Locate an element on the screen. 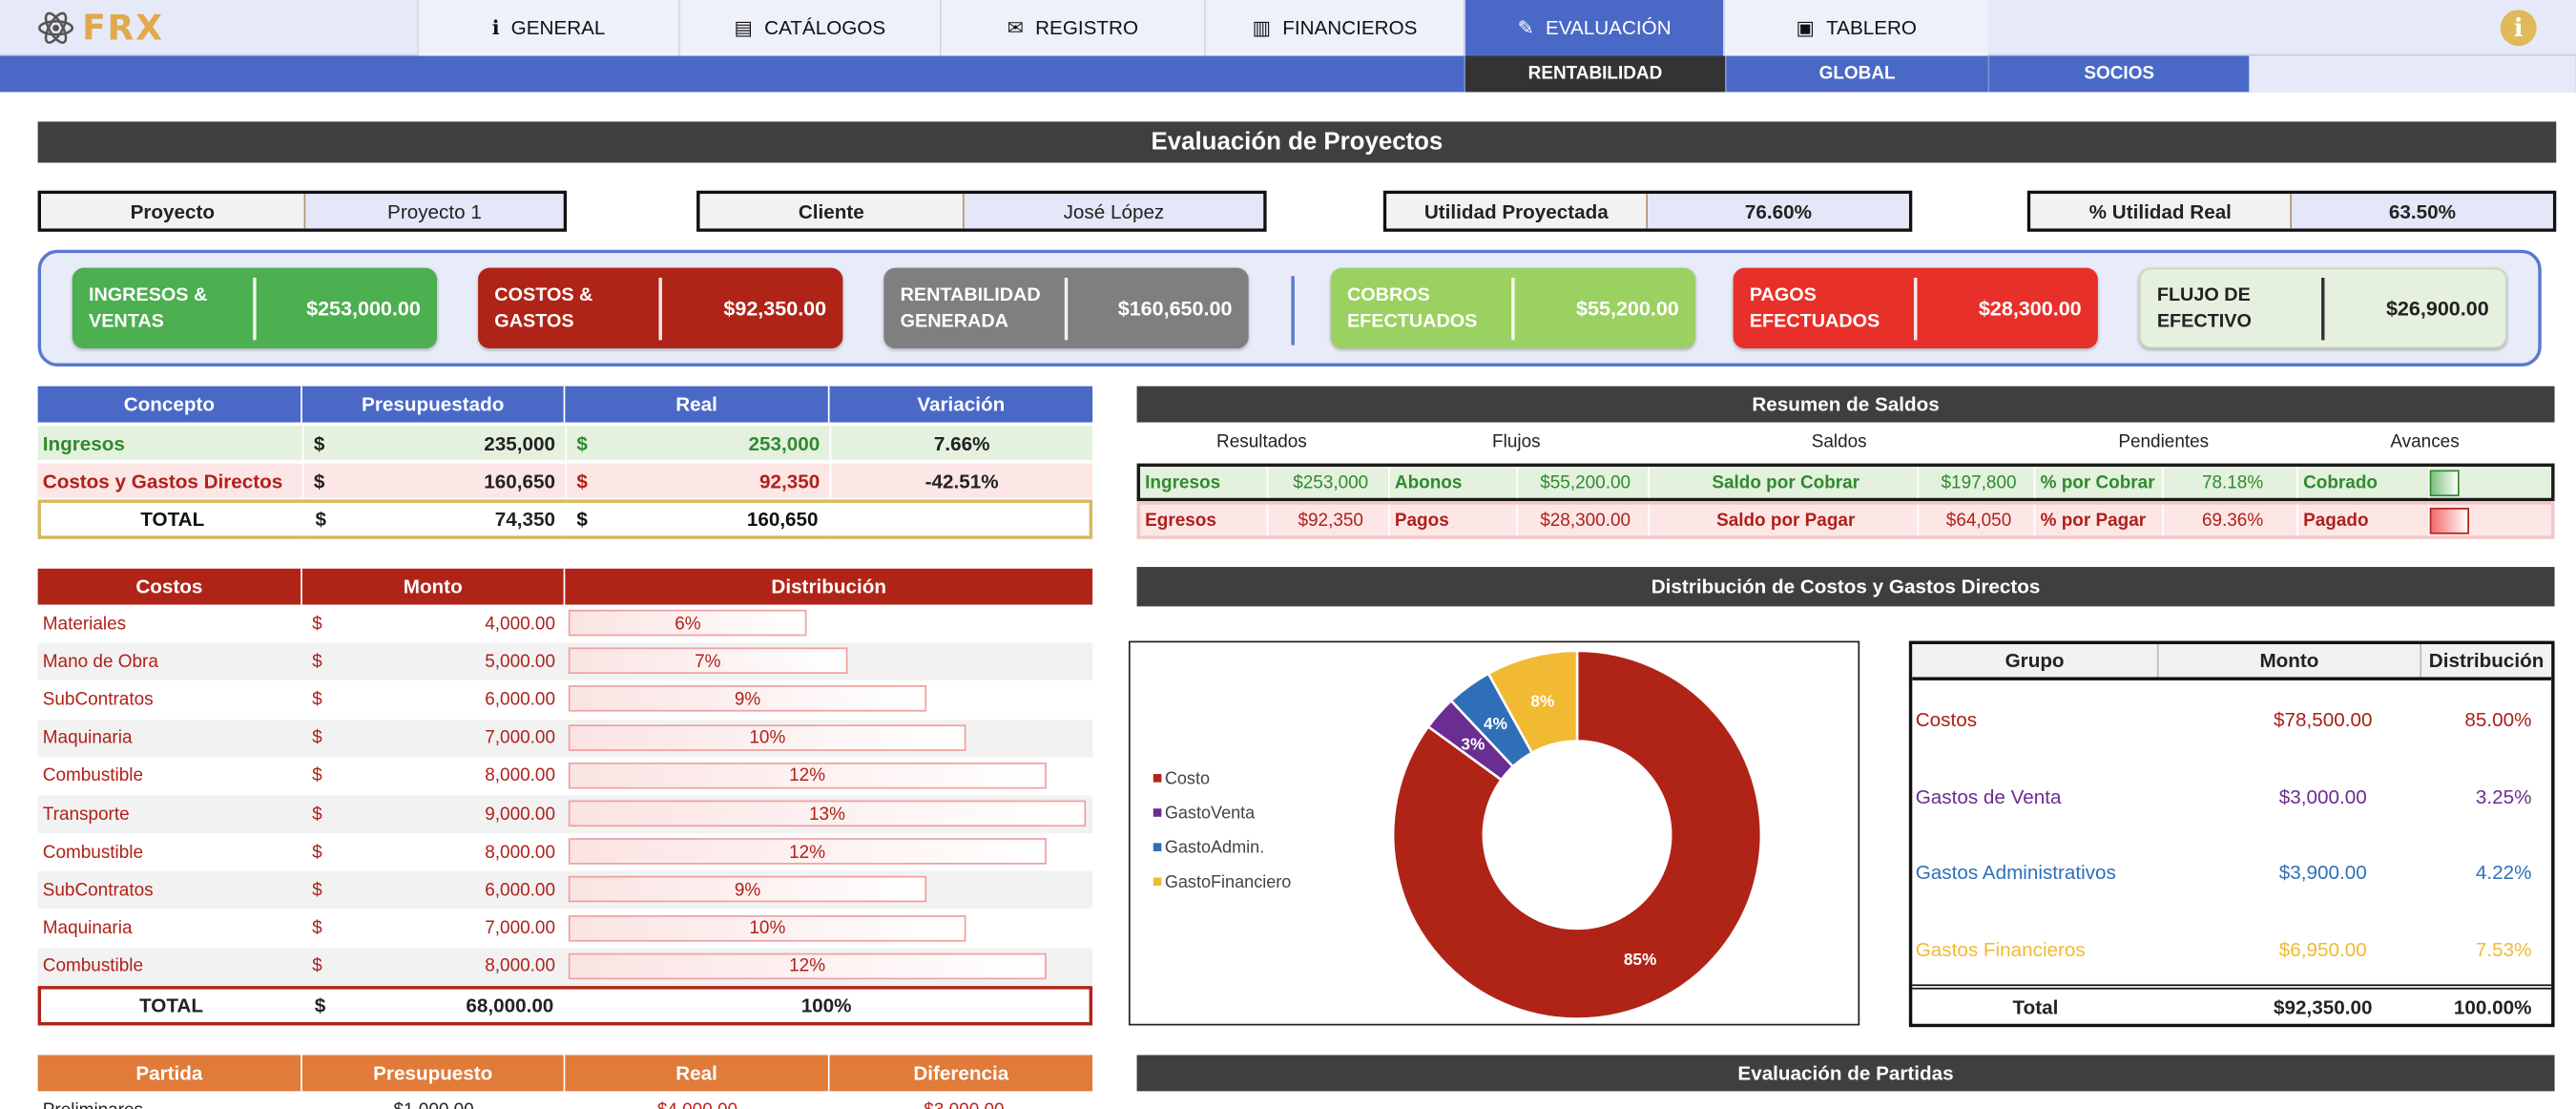 This screenshot has height=1109, width=2576. partida-dif: -$3,000.00 is located at coordinates (961, 1102).